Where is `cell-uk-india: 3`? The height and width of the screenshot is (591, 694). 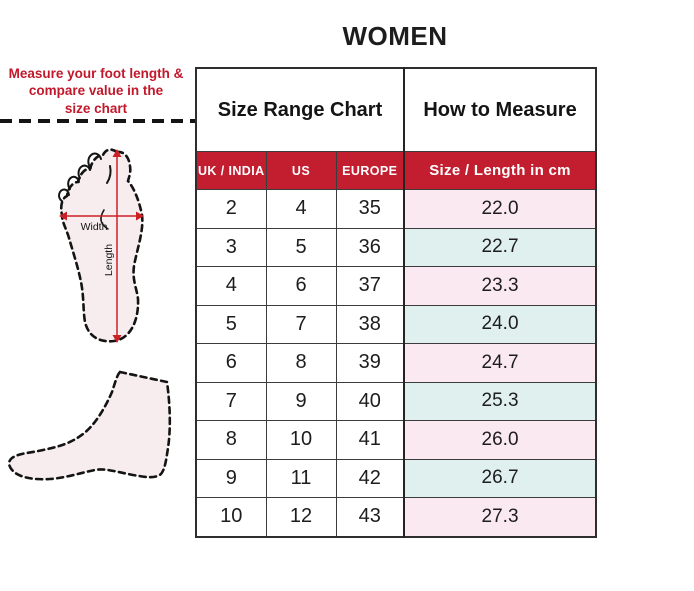
cell-uk-india: 3 is located at coordinates (231, 247).